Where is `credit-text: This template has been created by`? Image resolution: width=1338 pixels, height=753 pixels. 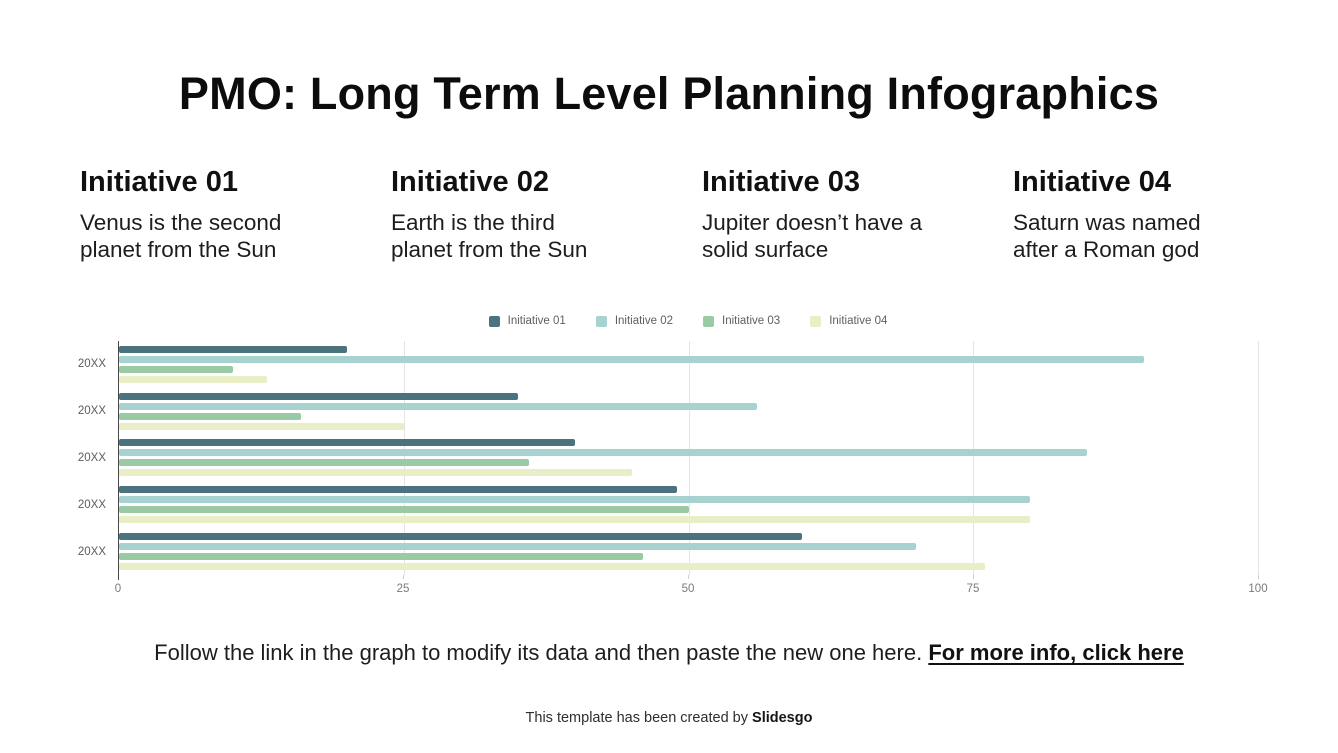
credit-text: This template has been created by is located at coordinates (636, 718).